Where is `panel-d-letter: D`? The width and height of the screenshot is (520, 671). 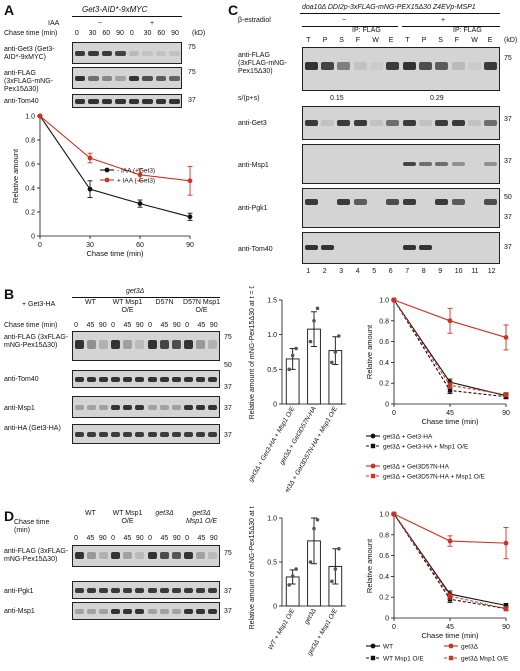
panel-d-letter: D is located at coordinates (9, 516).